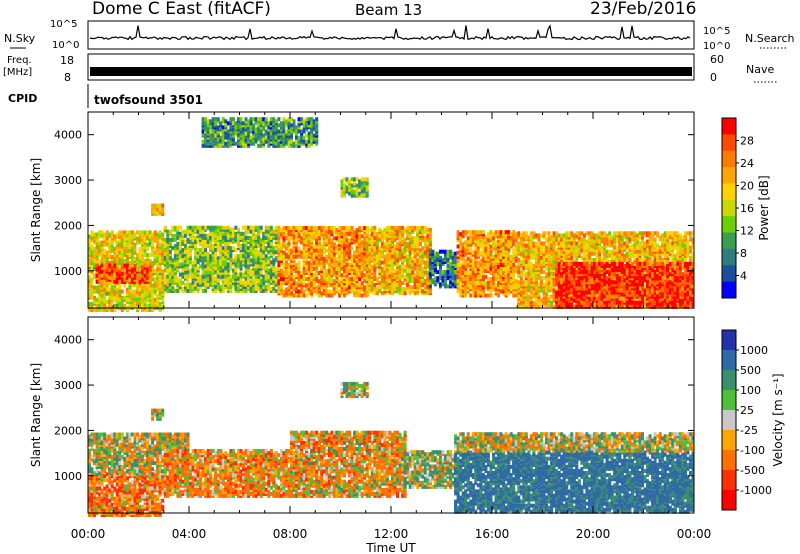 The width and height of the screenshot is (800, 554). I want to click on nsky-label: N.Sky, so click(20, 38).